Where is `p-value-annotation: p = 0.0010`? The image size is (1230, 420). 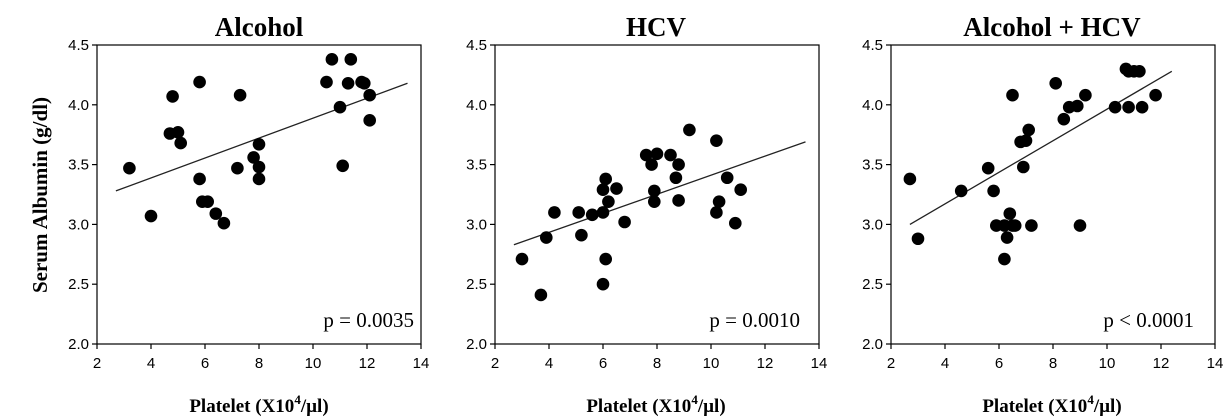 p-value-annotation: p = 0.0010 is located at coordinates (754, 320).